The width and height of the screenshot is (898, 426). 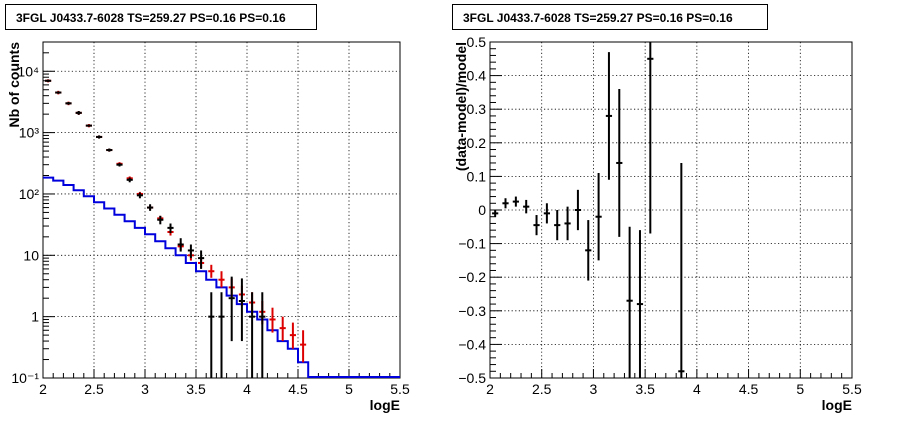 I want to click on y-tick-label: −0.4, so click(x=472, y=344).